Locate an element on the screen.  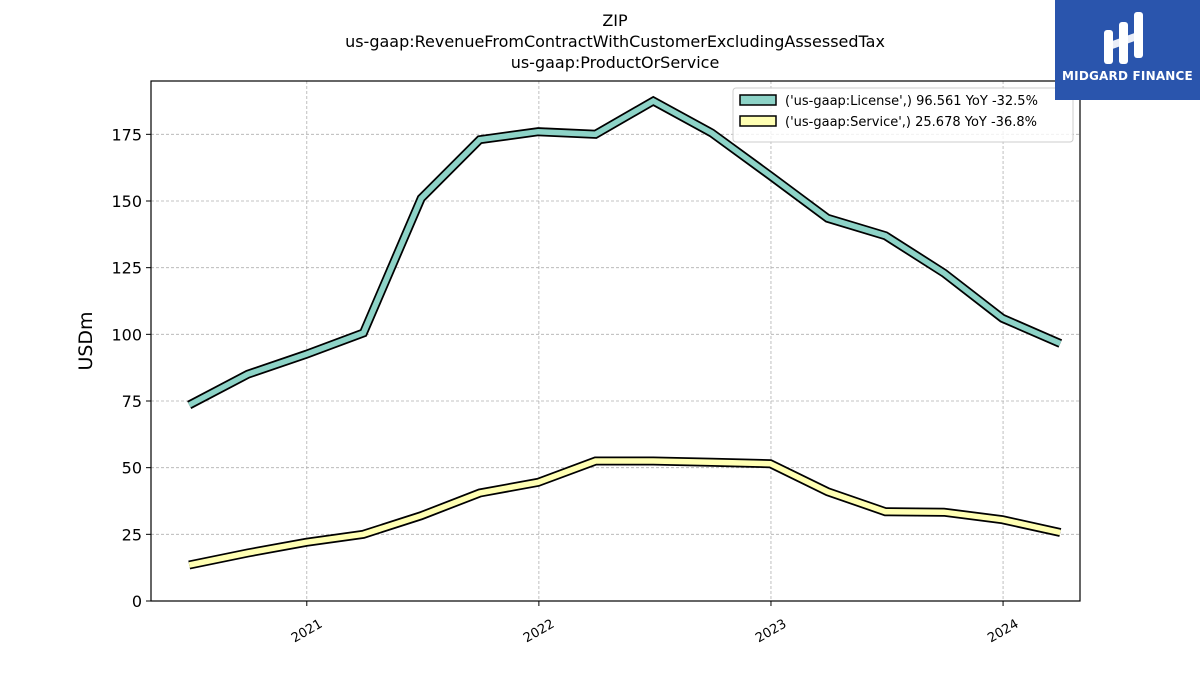
midgard-logo-icon is located at coordinates (1123, 38).